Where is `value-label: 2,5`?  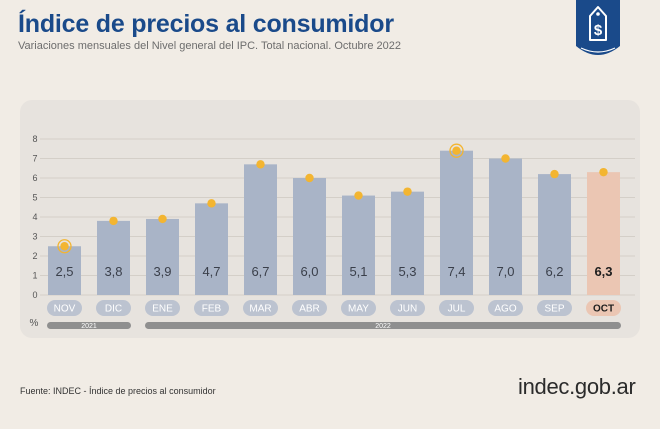 value-label: 2,5 is located at coordinates (64, 271).